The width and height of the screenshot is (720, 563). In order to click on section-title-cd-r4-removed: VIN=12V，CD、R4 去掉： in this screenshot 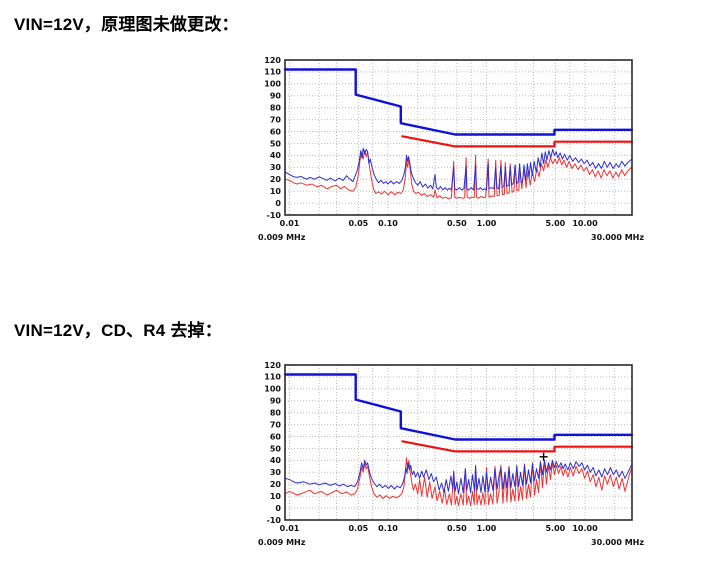, I will do `click(118, 330)`.